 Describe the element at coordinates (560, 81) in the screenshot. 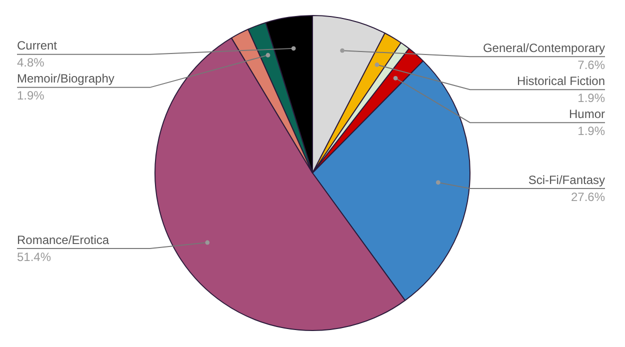

I see `slice-label: Historical Fiction` at that location.